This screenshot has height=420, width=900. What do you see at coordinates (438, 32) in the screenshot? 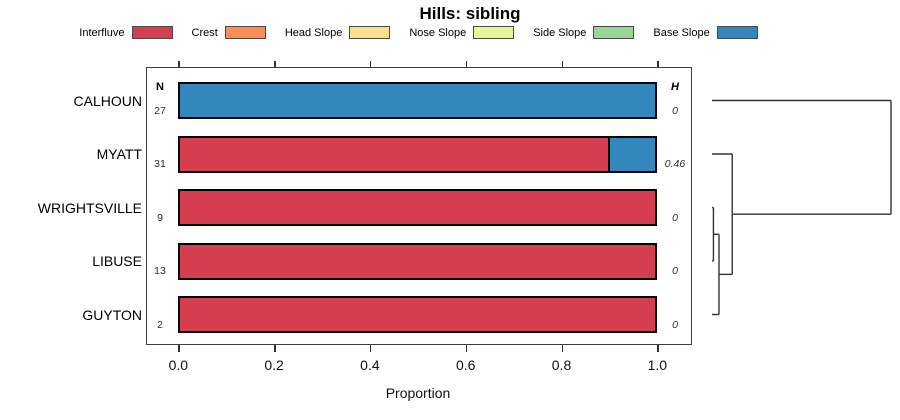
I see `legend-label: Nose Slope` at bounding box center [438, 32].